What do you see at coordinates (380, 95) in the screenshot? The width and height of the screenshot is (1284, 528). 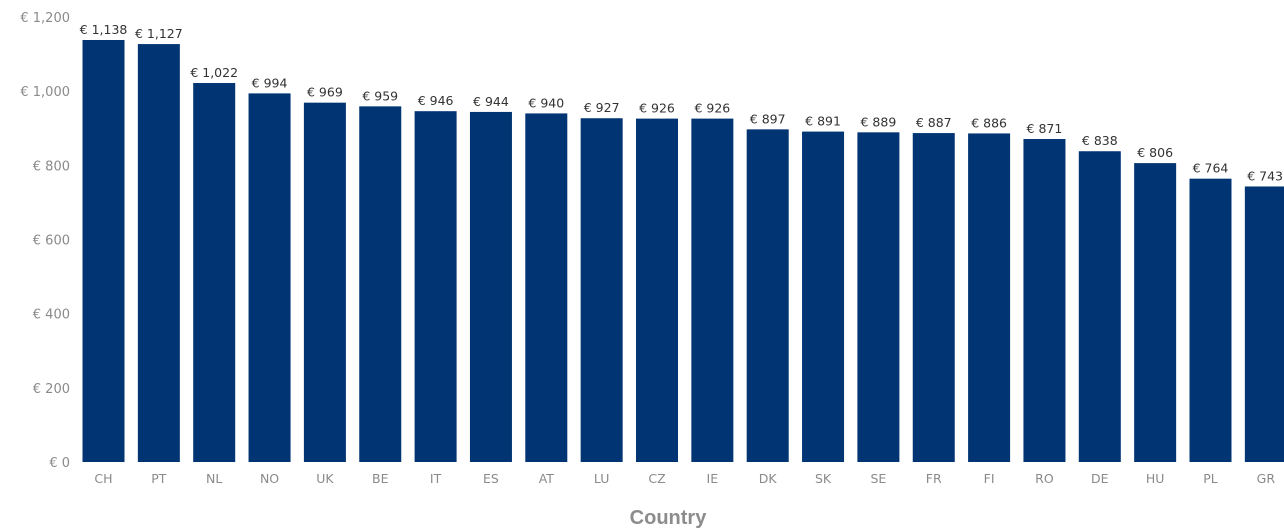 I see `data-label-be: € 959` at bounding box center [380, 95].